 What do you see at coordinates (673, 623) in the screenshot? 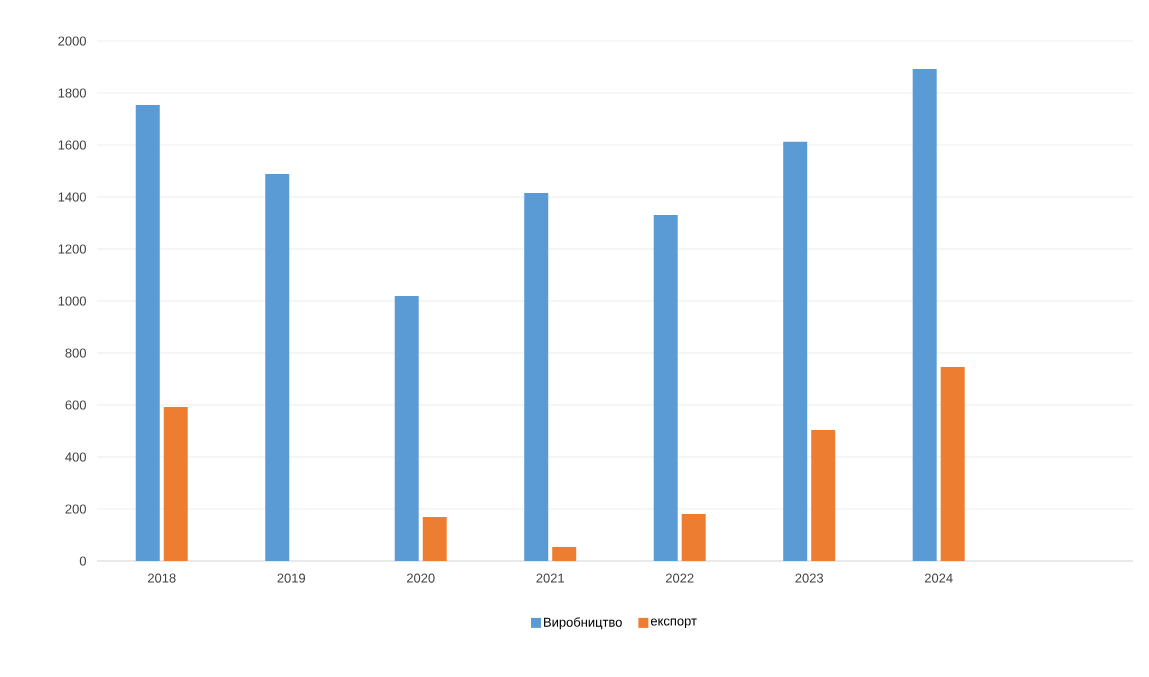
I see `legend-label: експорт` at bounding box center [673, 623].